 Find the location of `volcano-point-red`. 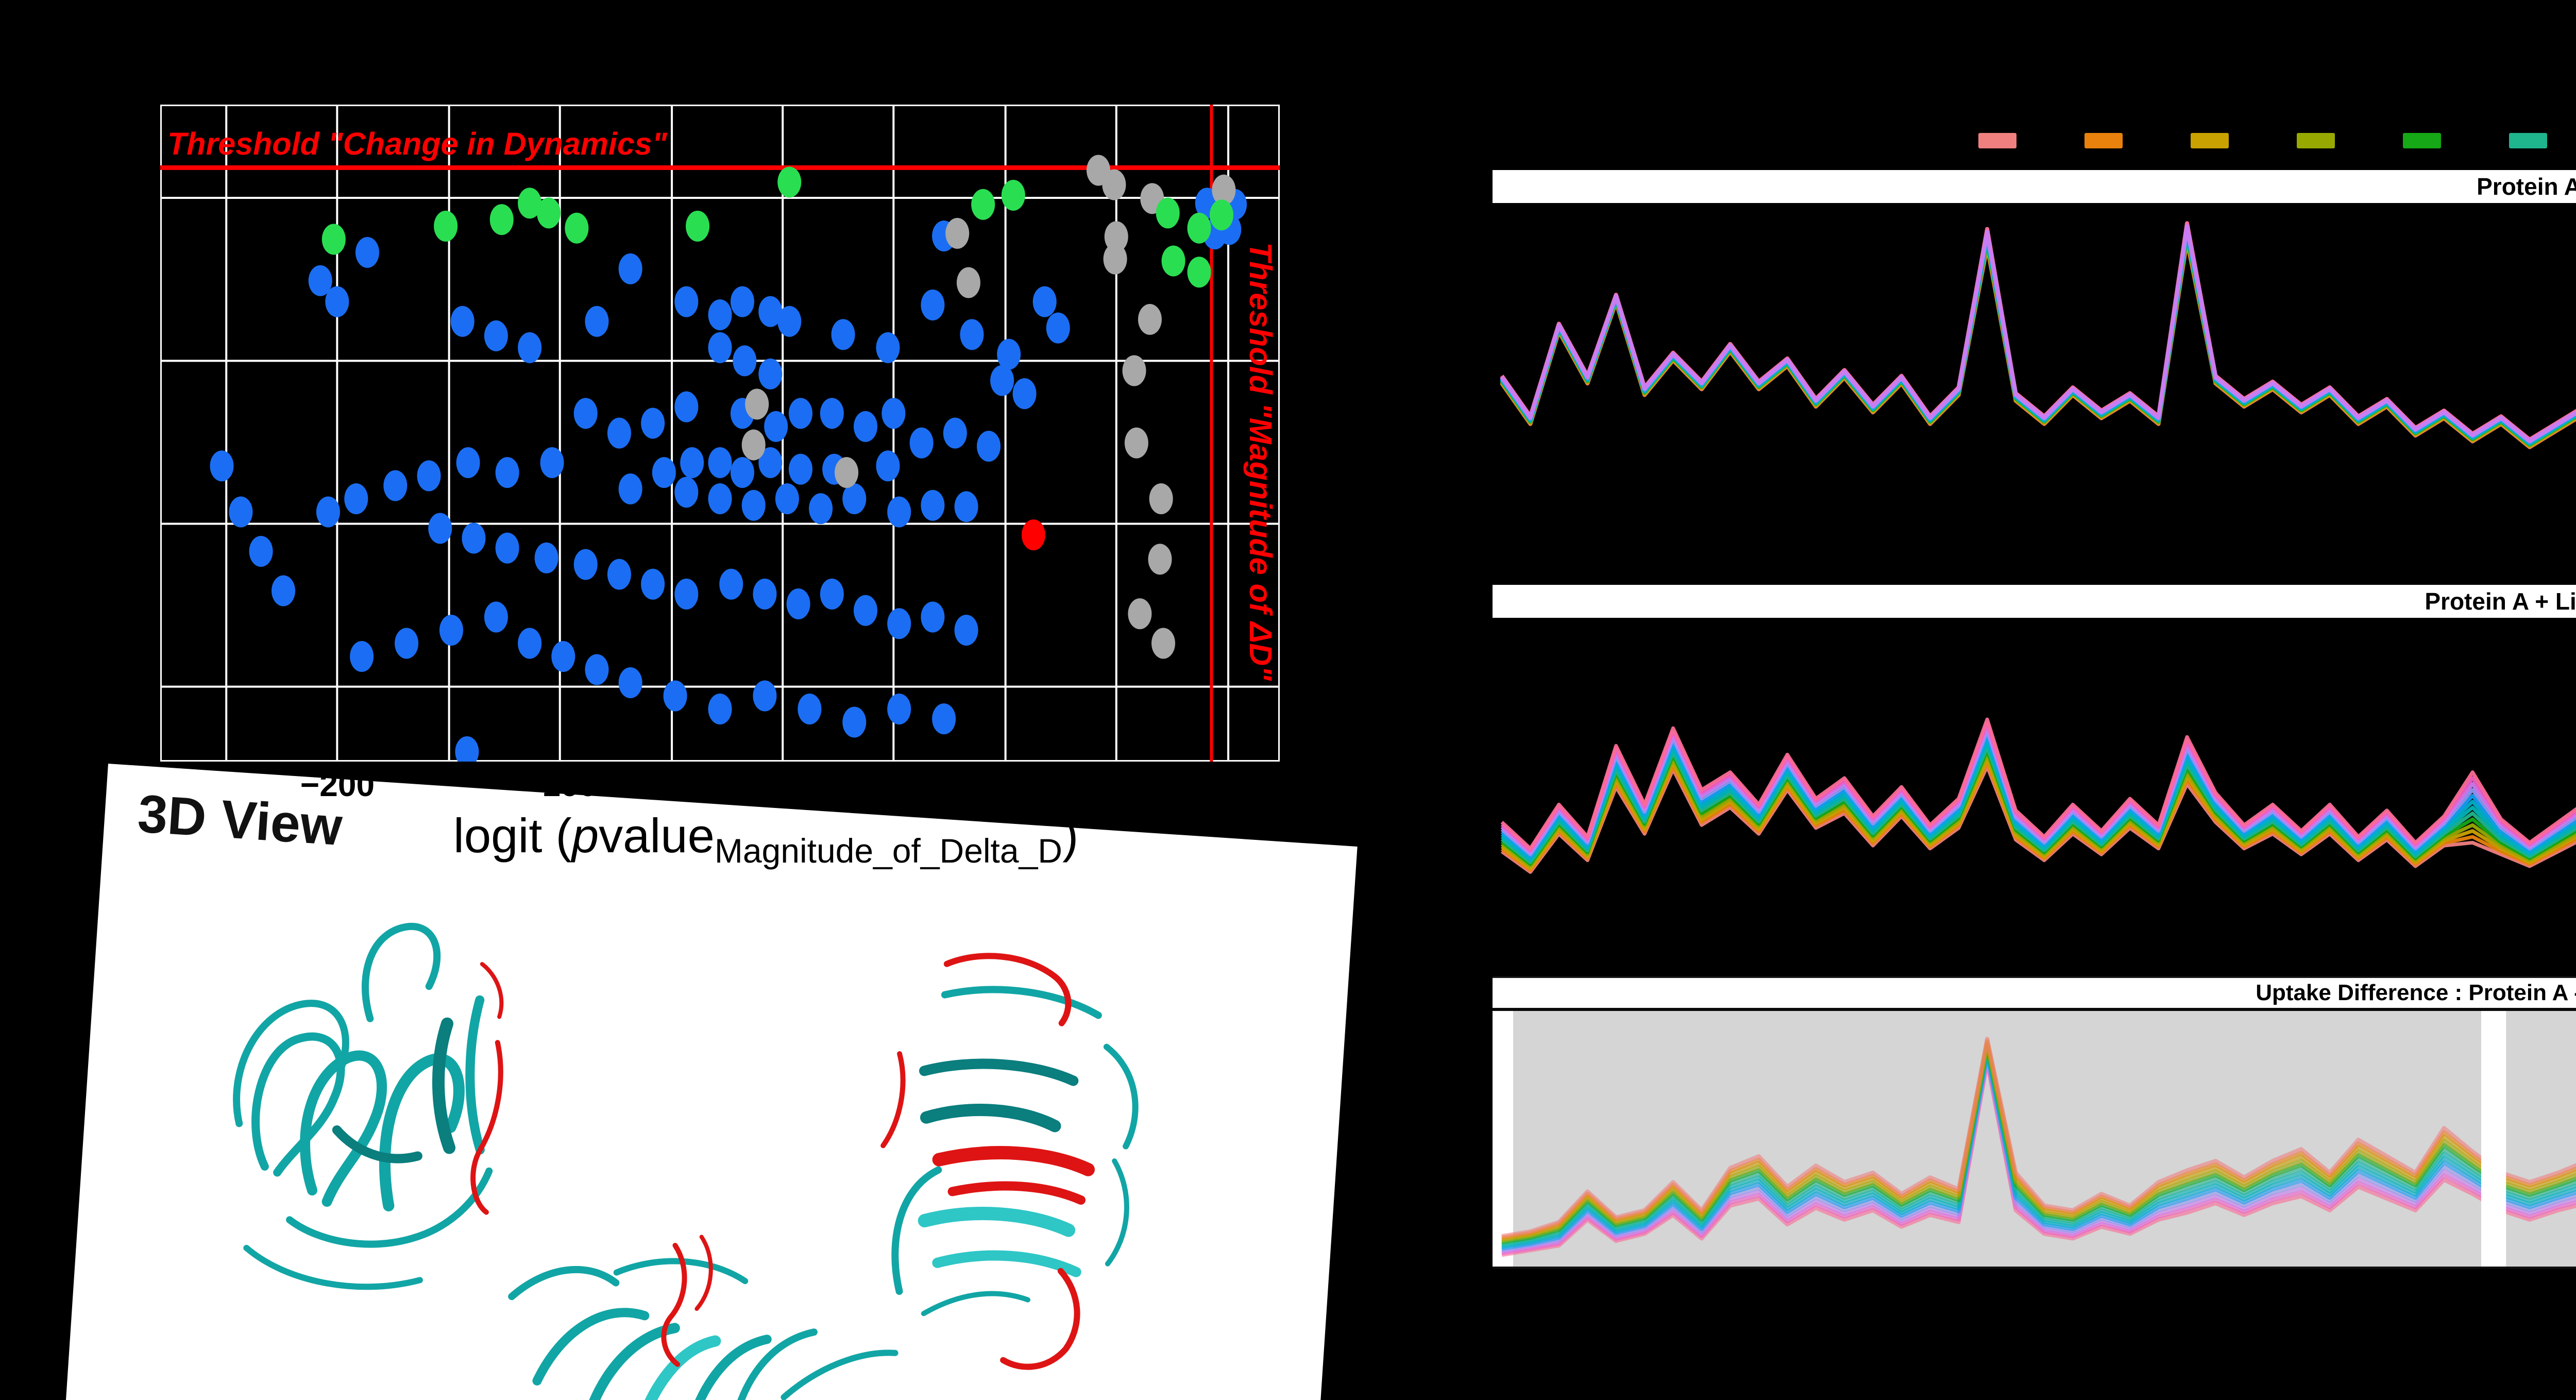

volcano-point-red is located at coordinates (1033, 535).